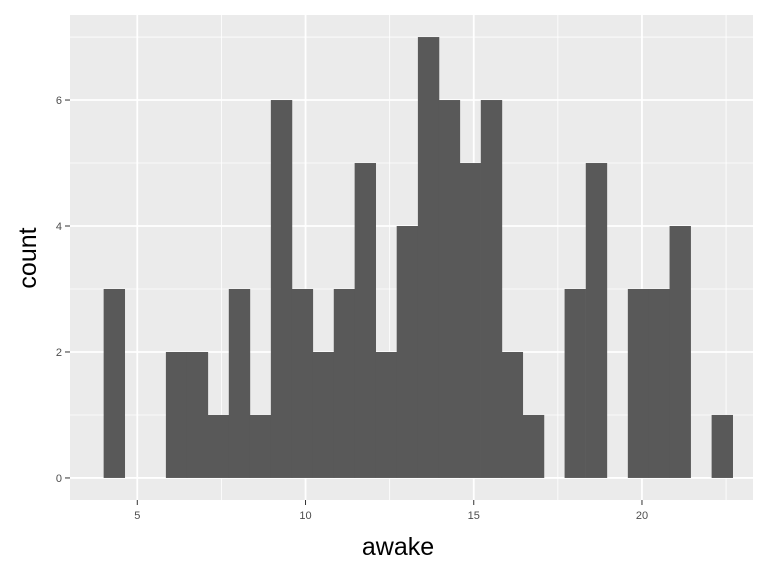  What do you see at coordinates (305, 516) in the screenshot?
I see `x-tick-label: 10` at bounding box center [305, 516].